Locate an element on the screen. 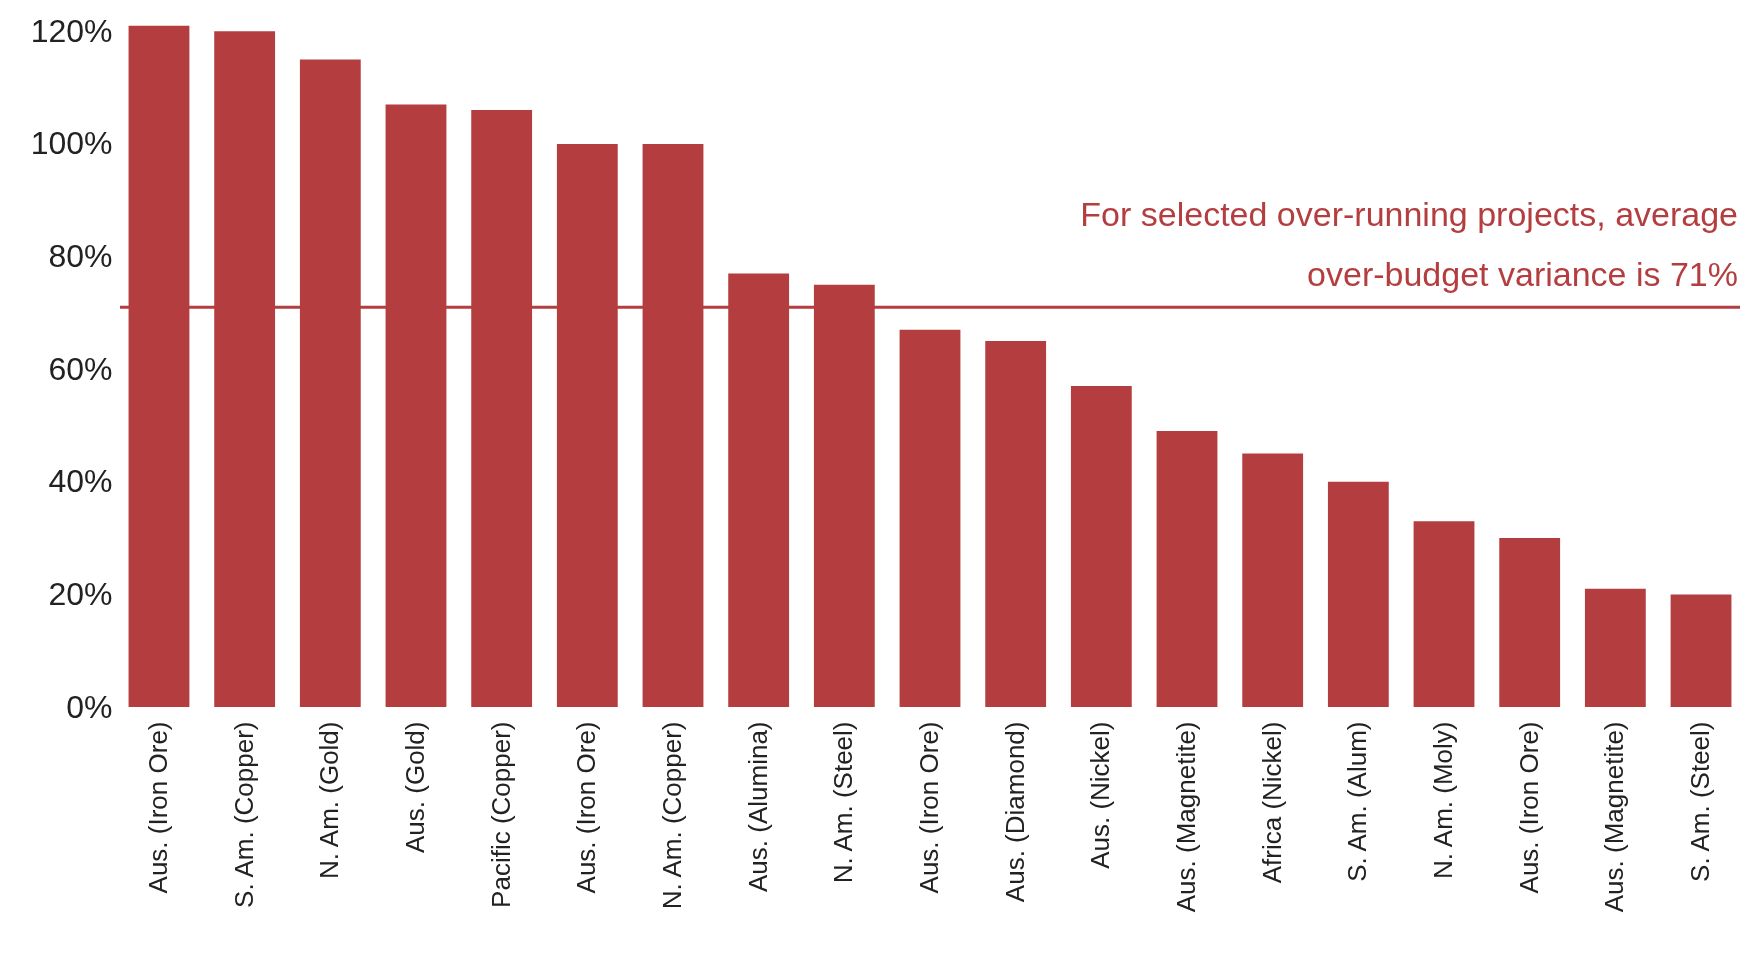  x-tick-label: Aus. (Diamond) is located at coordinates (1014, 812).